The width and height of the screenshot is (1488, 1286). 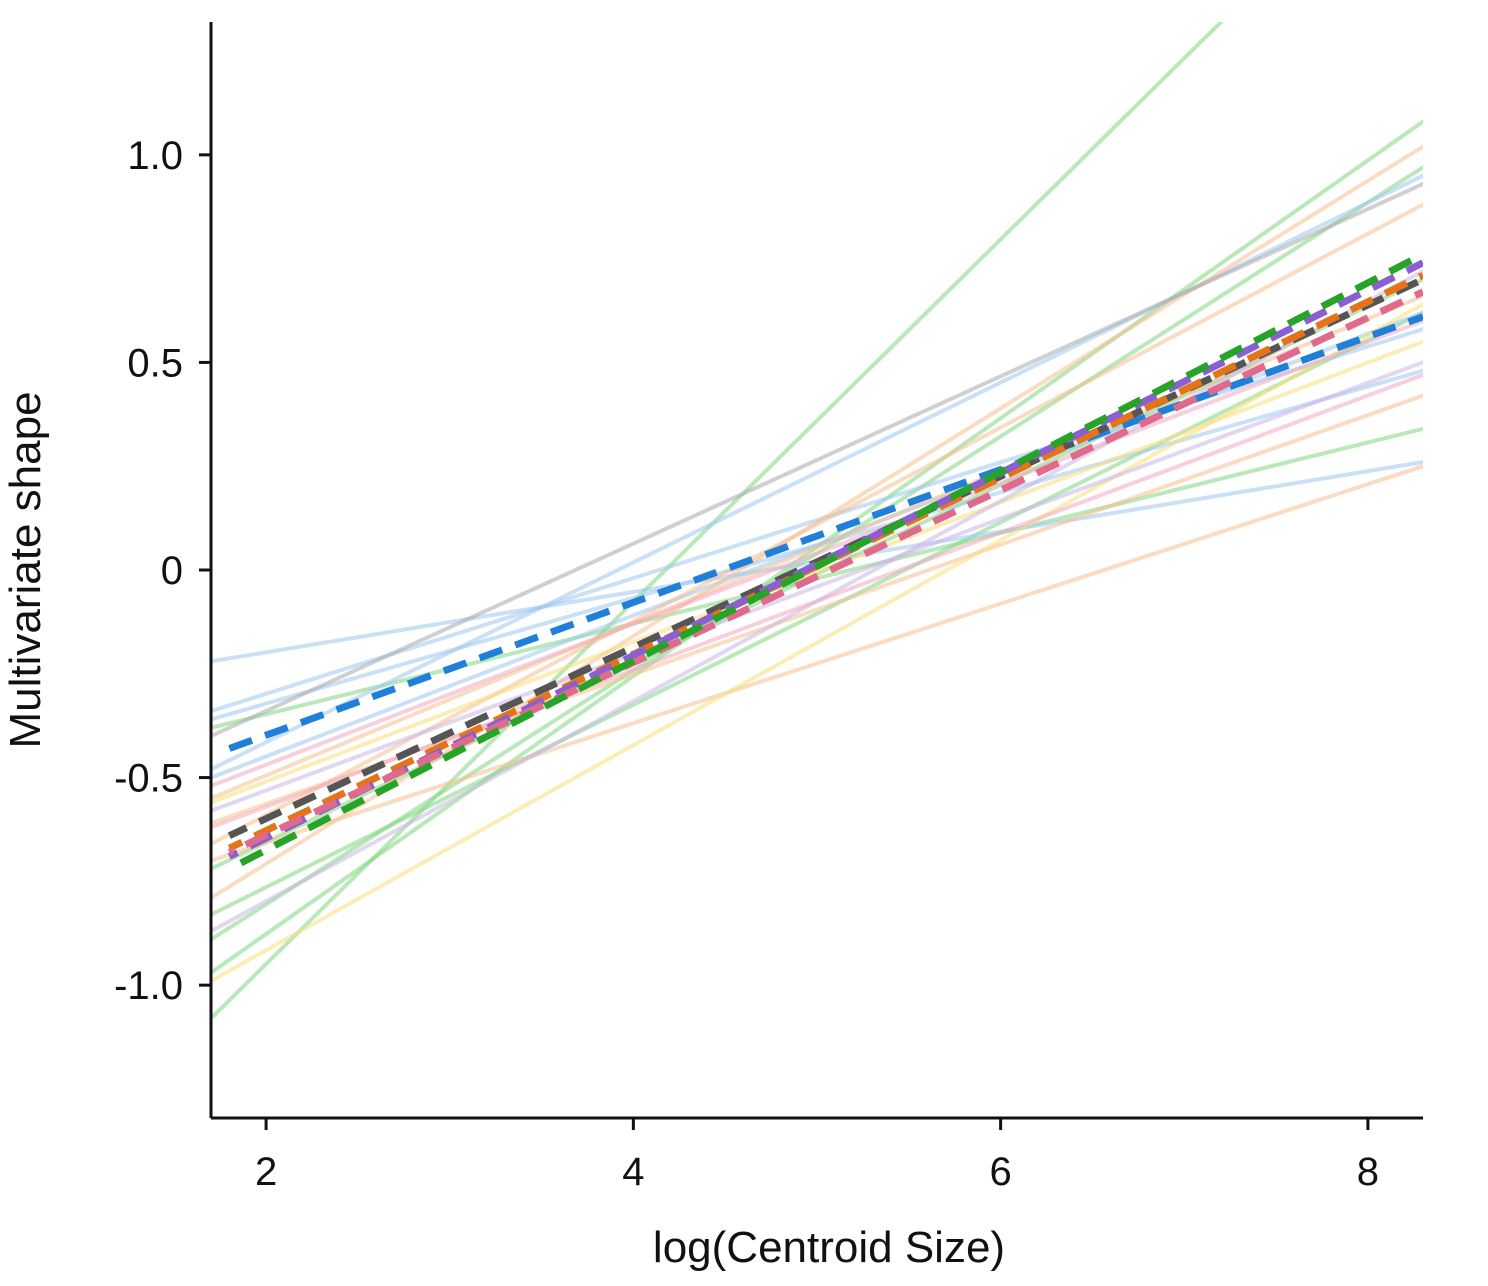 What do you see at coordinates (633, 1172) in the screenshot?
I see `x-tick-label: 4` at bounding box center [633, 1172].